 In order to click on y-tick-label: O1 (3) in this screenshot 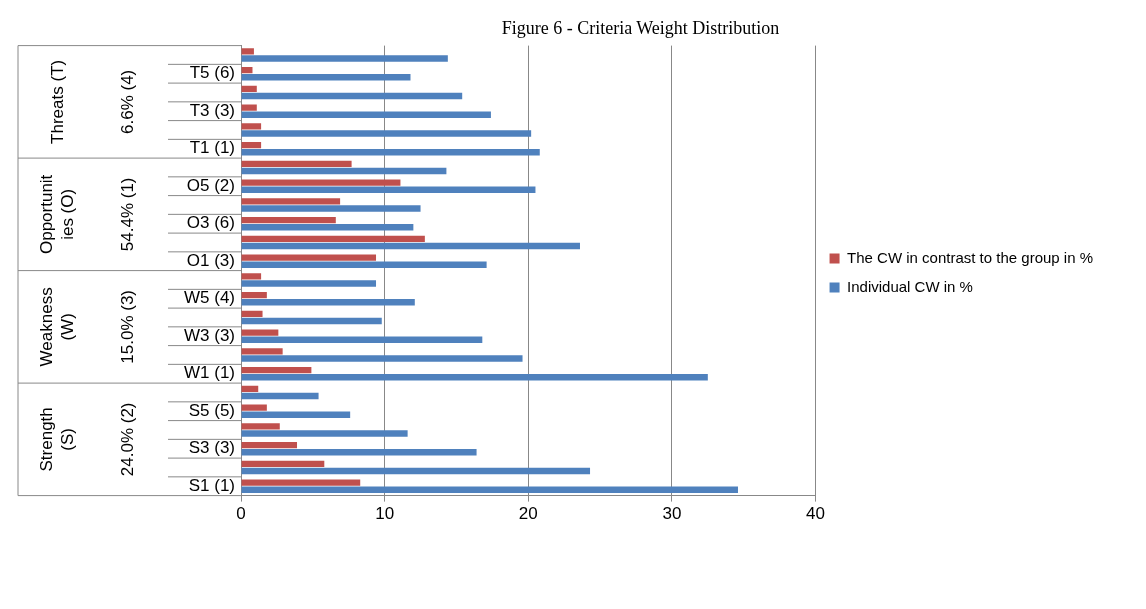, I will do `click(210, 260)`.